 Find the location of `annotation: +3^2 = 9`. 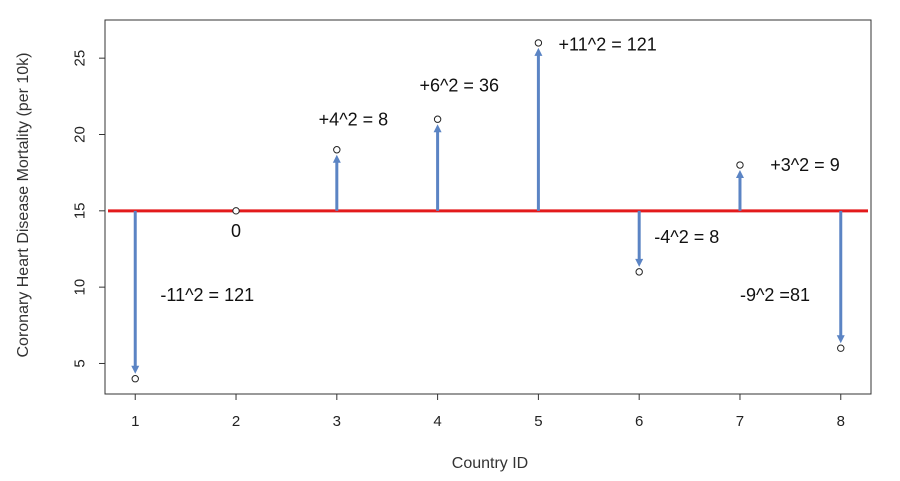

annotation: +3^2 = 9 is located at coordinates (805, 165).